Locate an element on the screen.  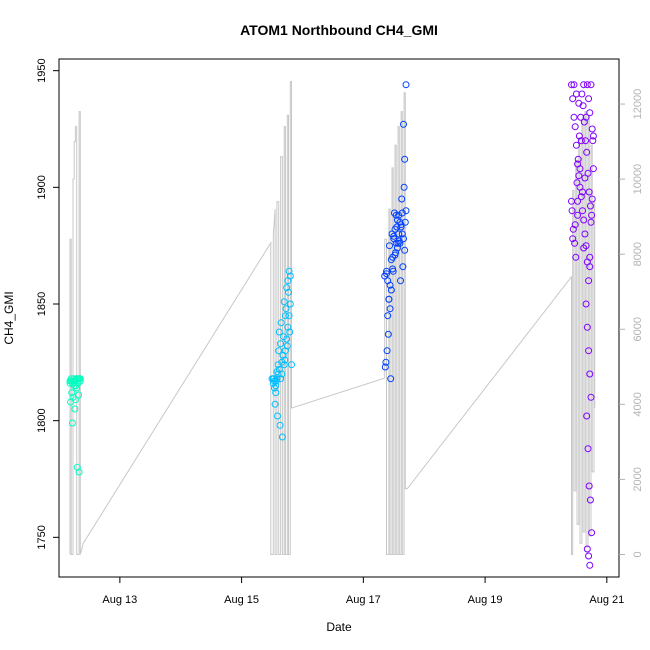
y-axis-right: 0 2000 4000 6000 8000 10000 12000 is located at coordinates (631, 323).